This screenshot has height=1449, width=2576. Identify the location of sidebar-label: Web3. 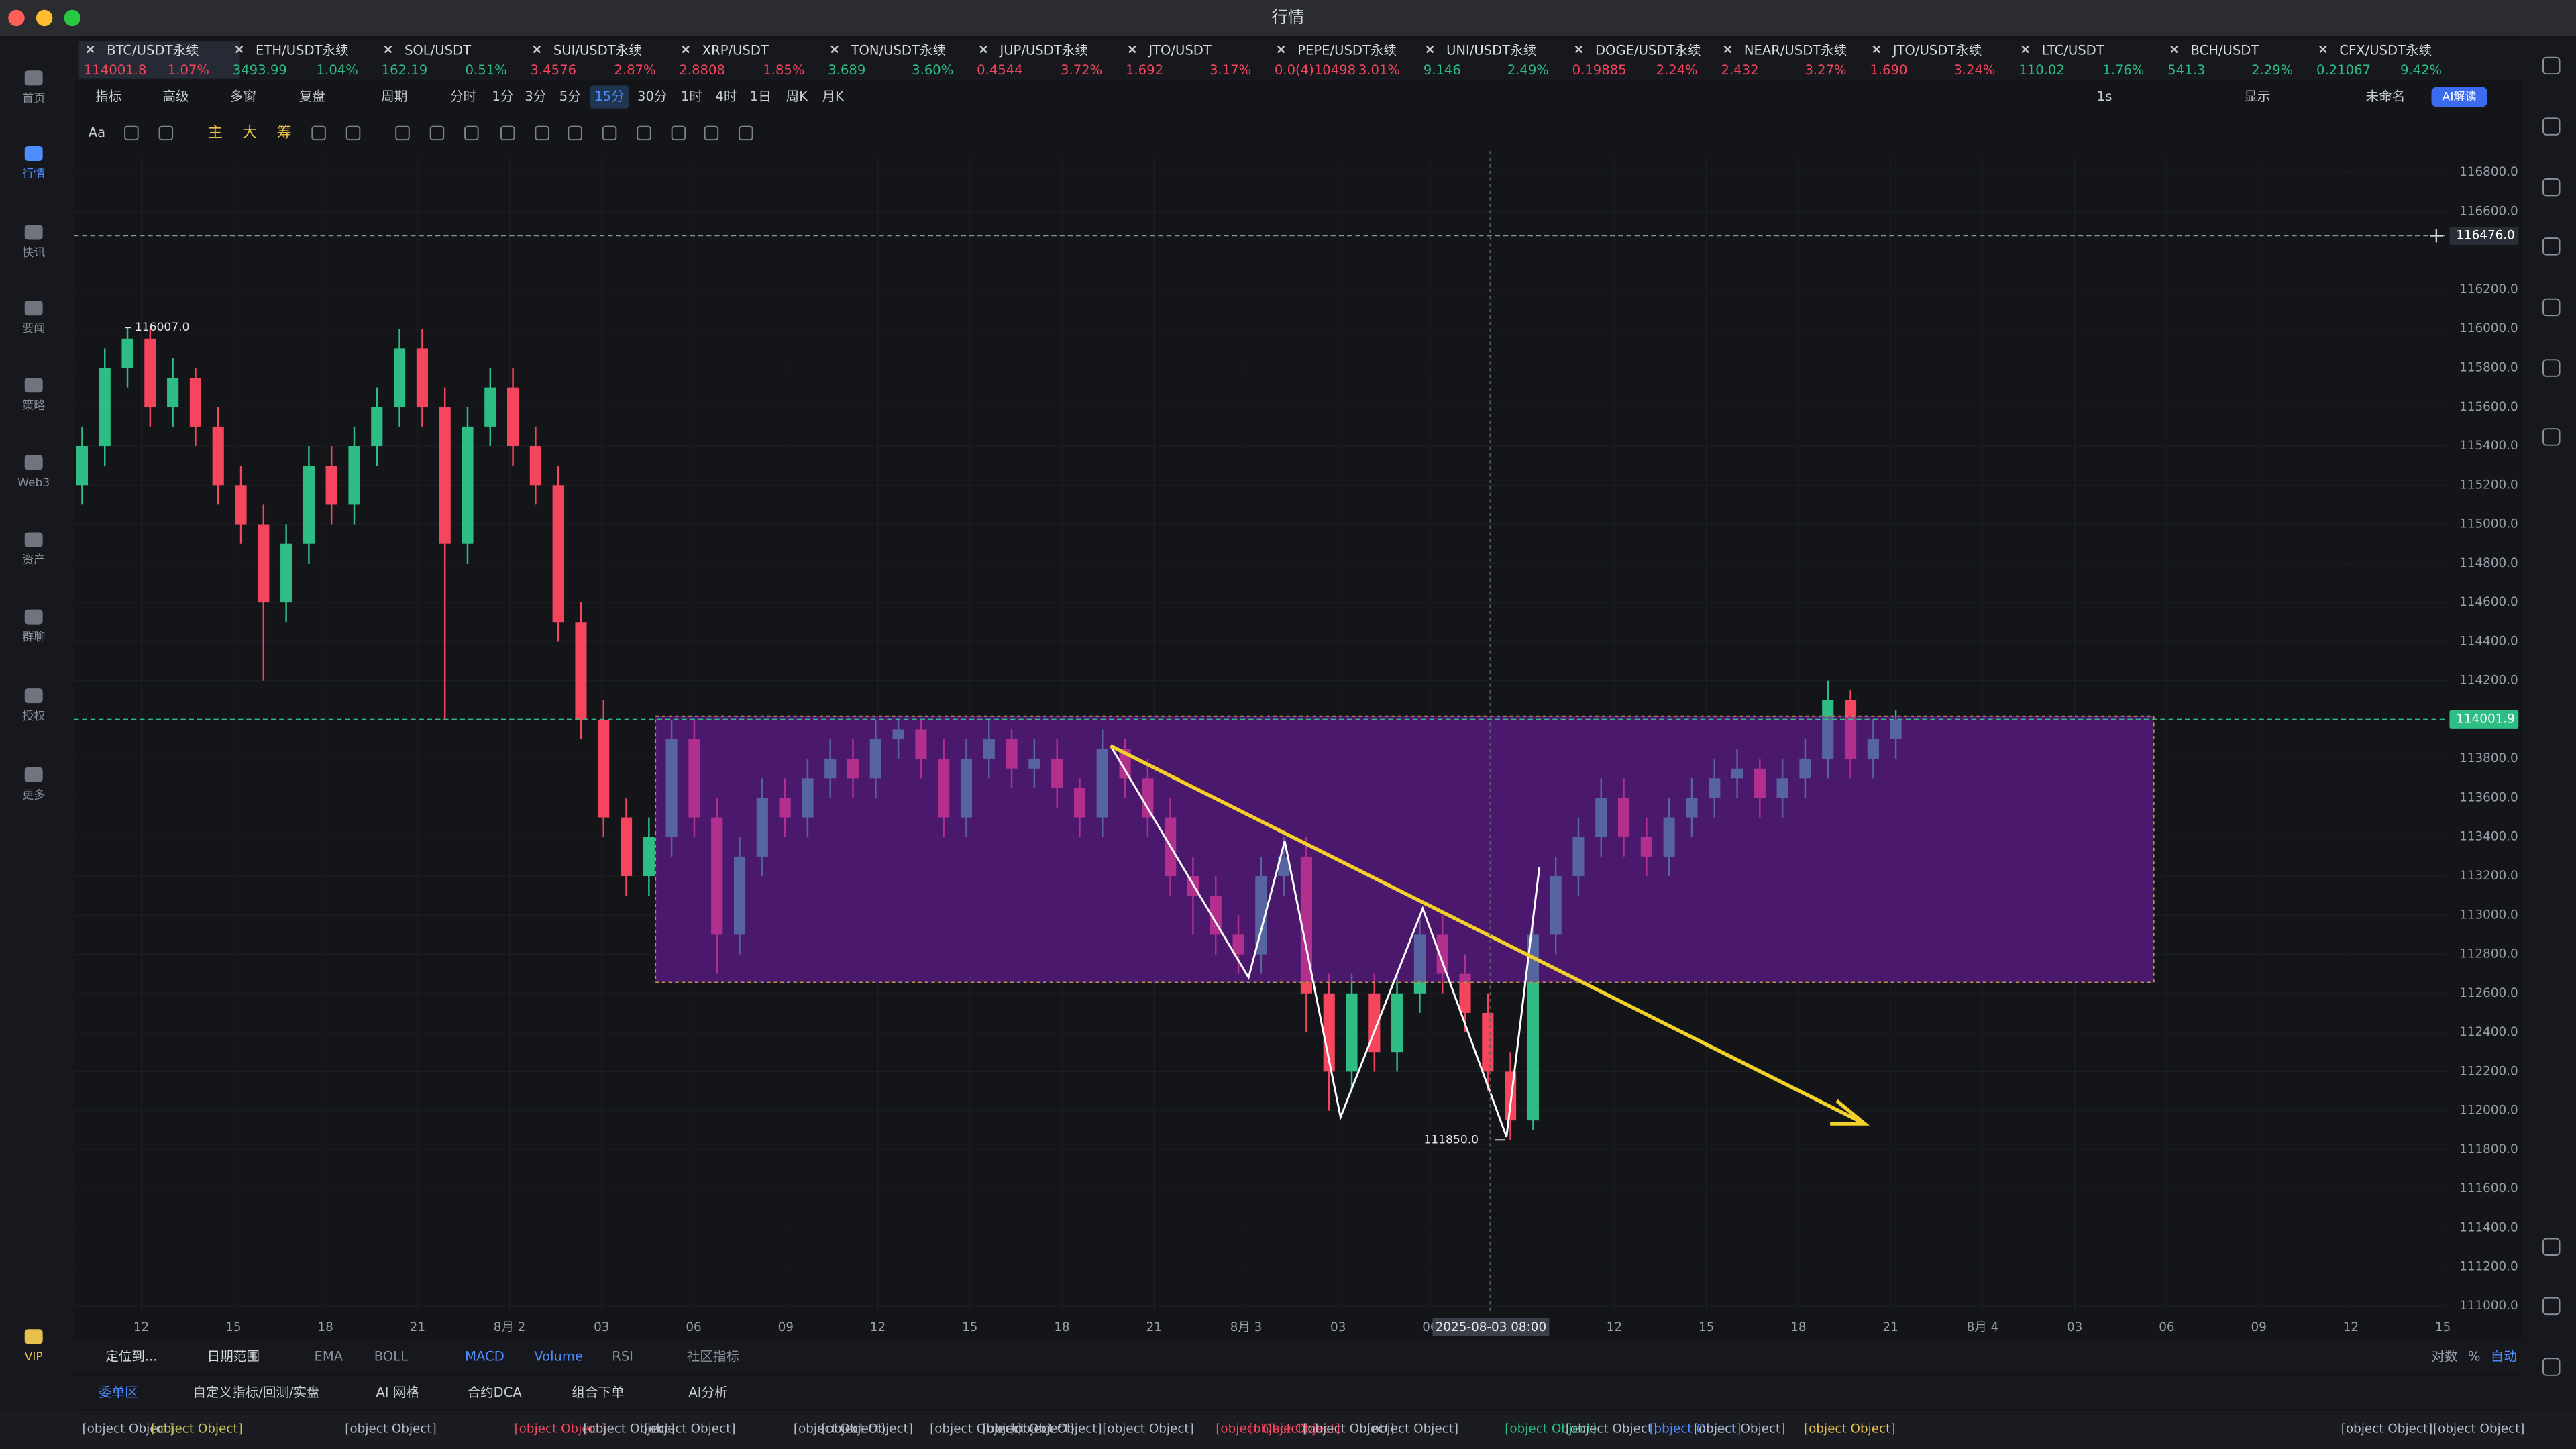
(33, 483).